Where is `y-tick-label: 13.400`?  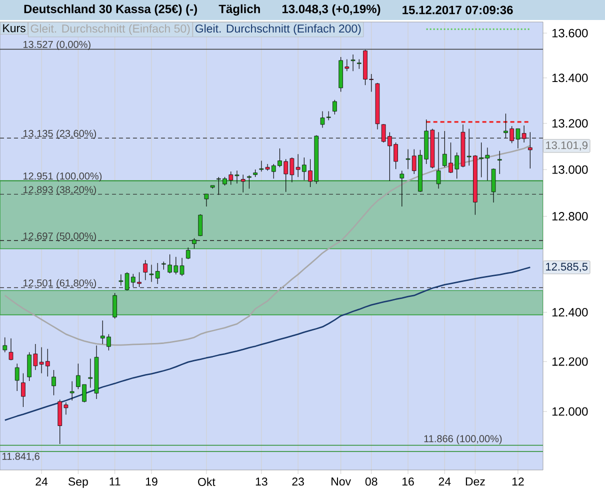 y-tick-label: 13.400 is located at coordinates (570, 78).